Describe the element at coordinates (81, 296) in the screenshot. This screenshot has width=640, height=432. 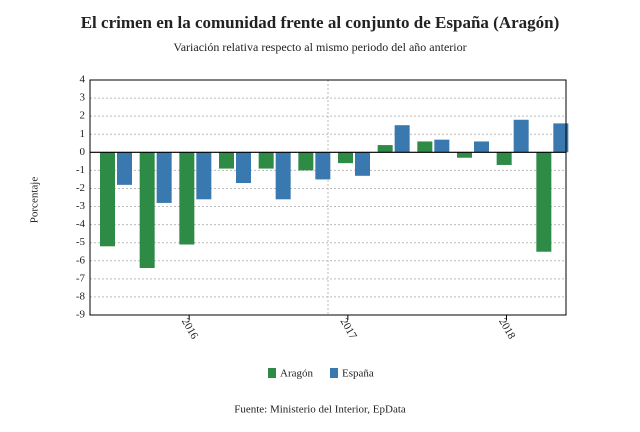
I see `y-tick-label: -8` at that location.